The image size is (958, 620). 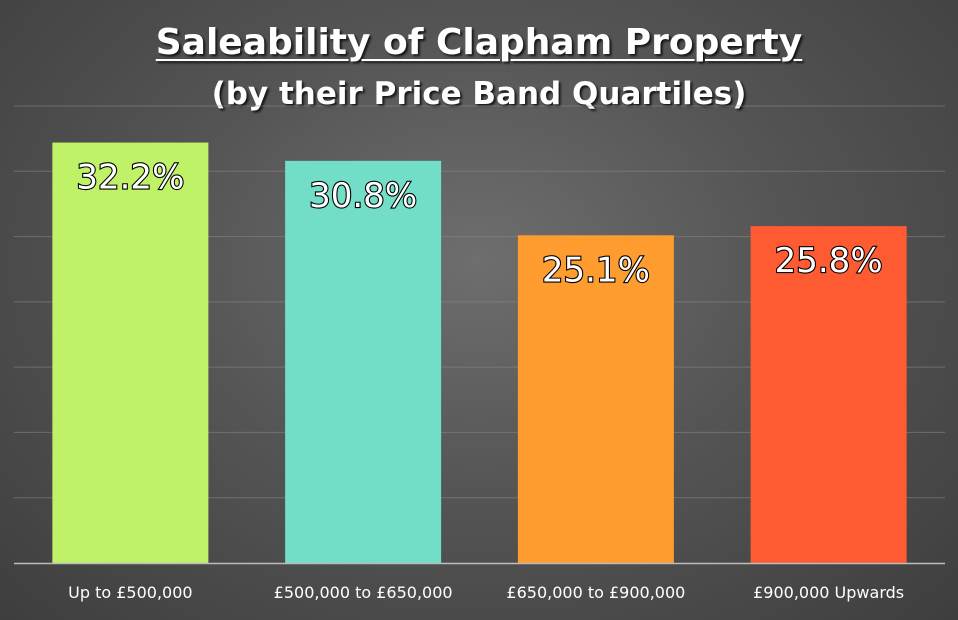 What do you see at coordinates (130, 592) in the screenshot?
I see `x-tick-label-1: Up to £500,000` at bounding box center [130, 592].